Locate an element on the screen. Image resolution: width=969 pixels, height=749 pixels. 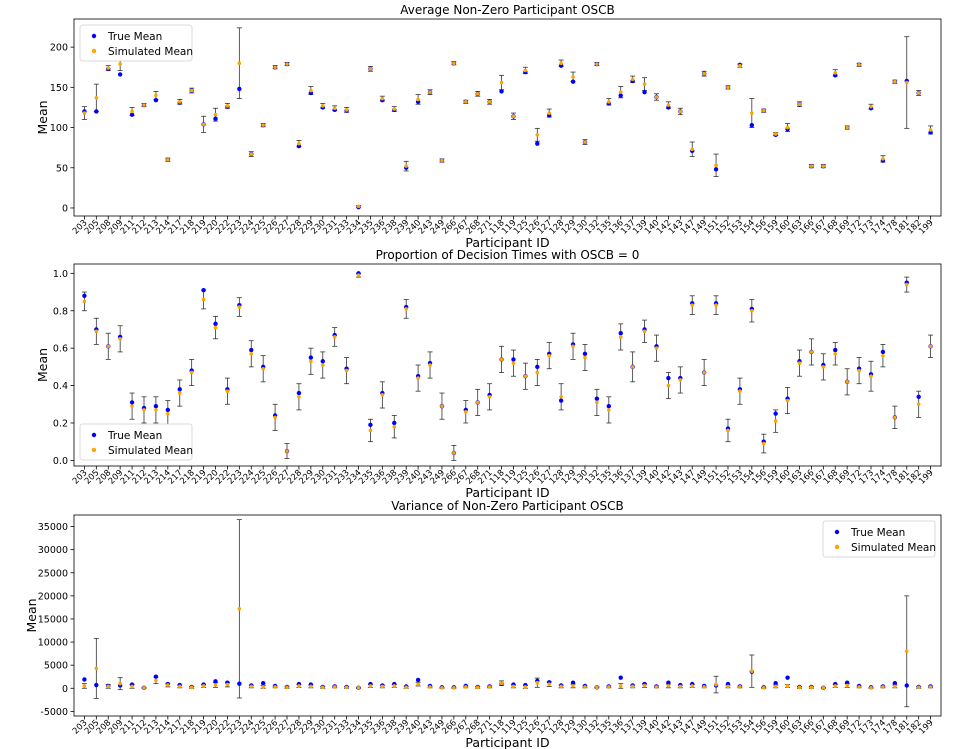
y-tick-label: 20000 is located at coordinates (53, 596).